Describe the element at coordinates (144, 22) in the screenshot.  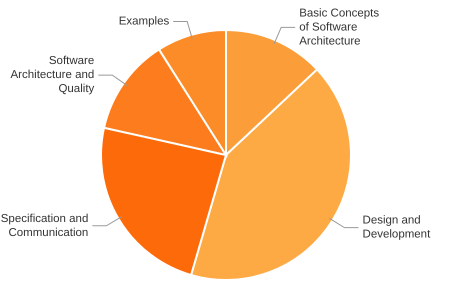
I see `slice-label: Examples` at that location.